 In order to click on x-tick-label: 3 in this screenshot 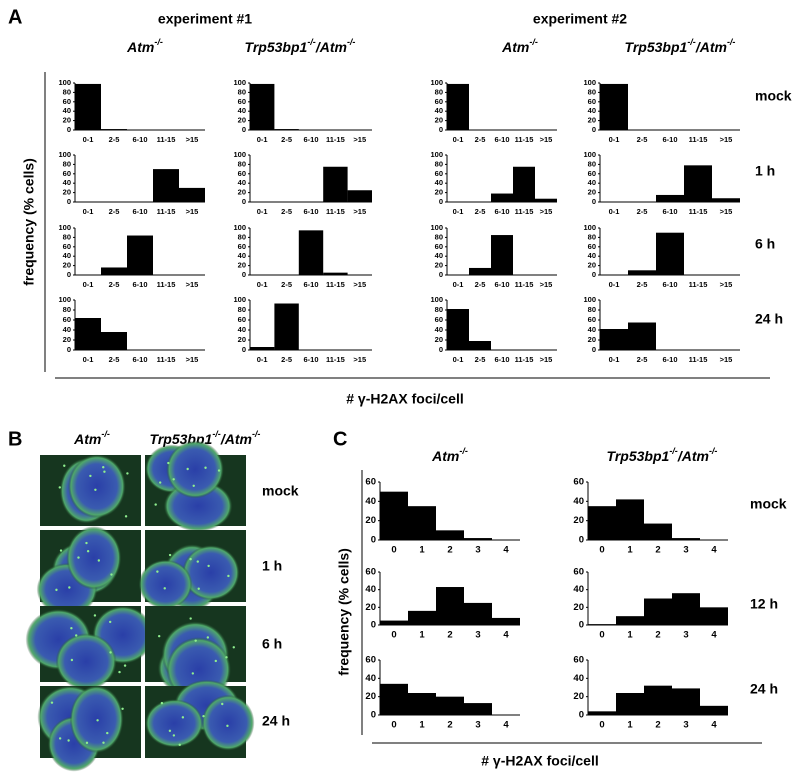, I will do `click(685, 725)`.